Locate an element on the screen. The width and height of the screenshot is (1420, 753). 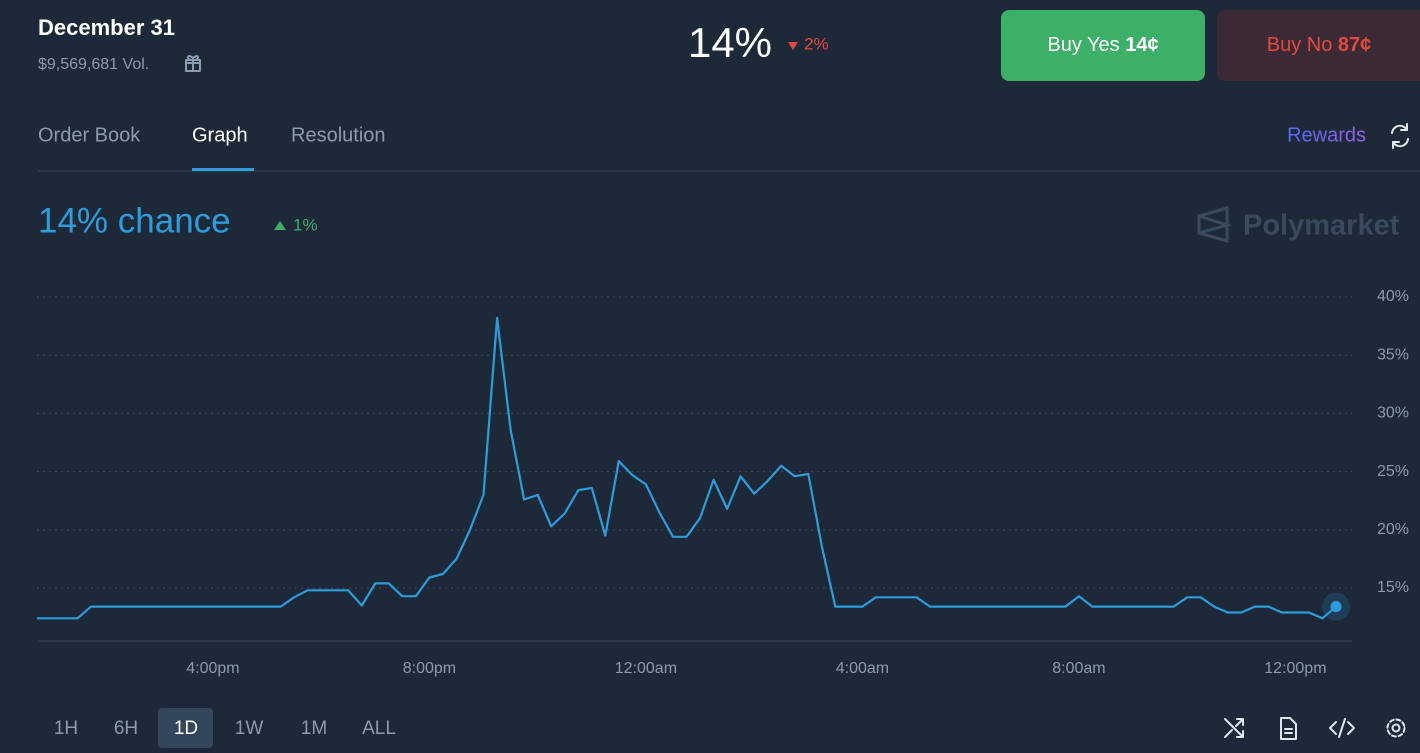
gift-icon is located at coordinates (193, 63).